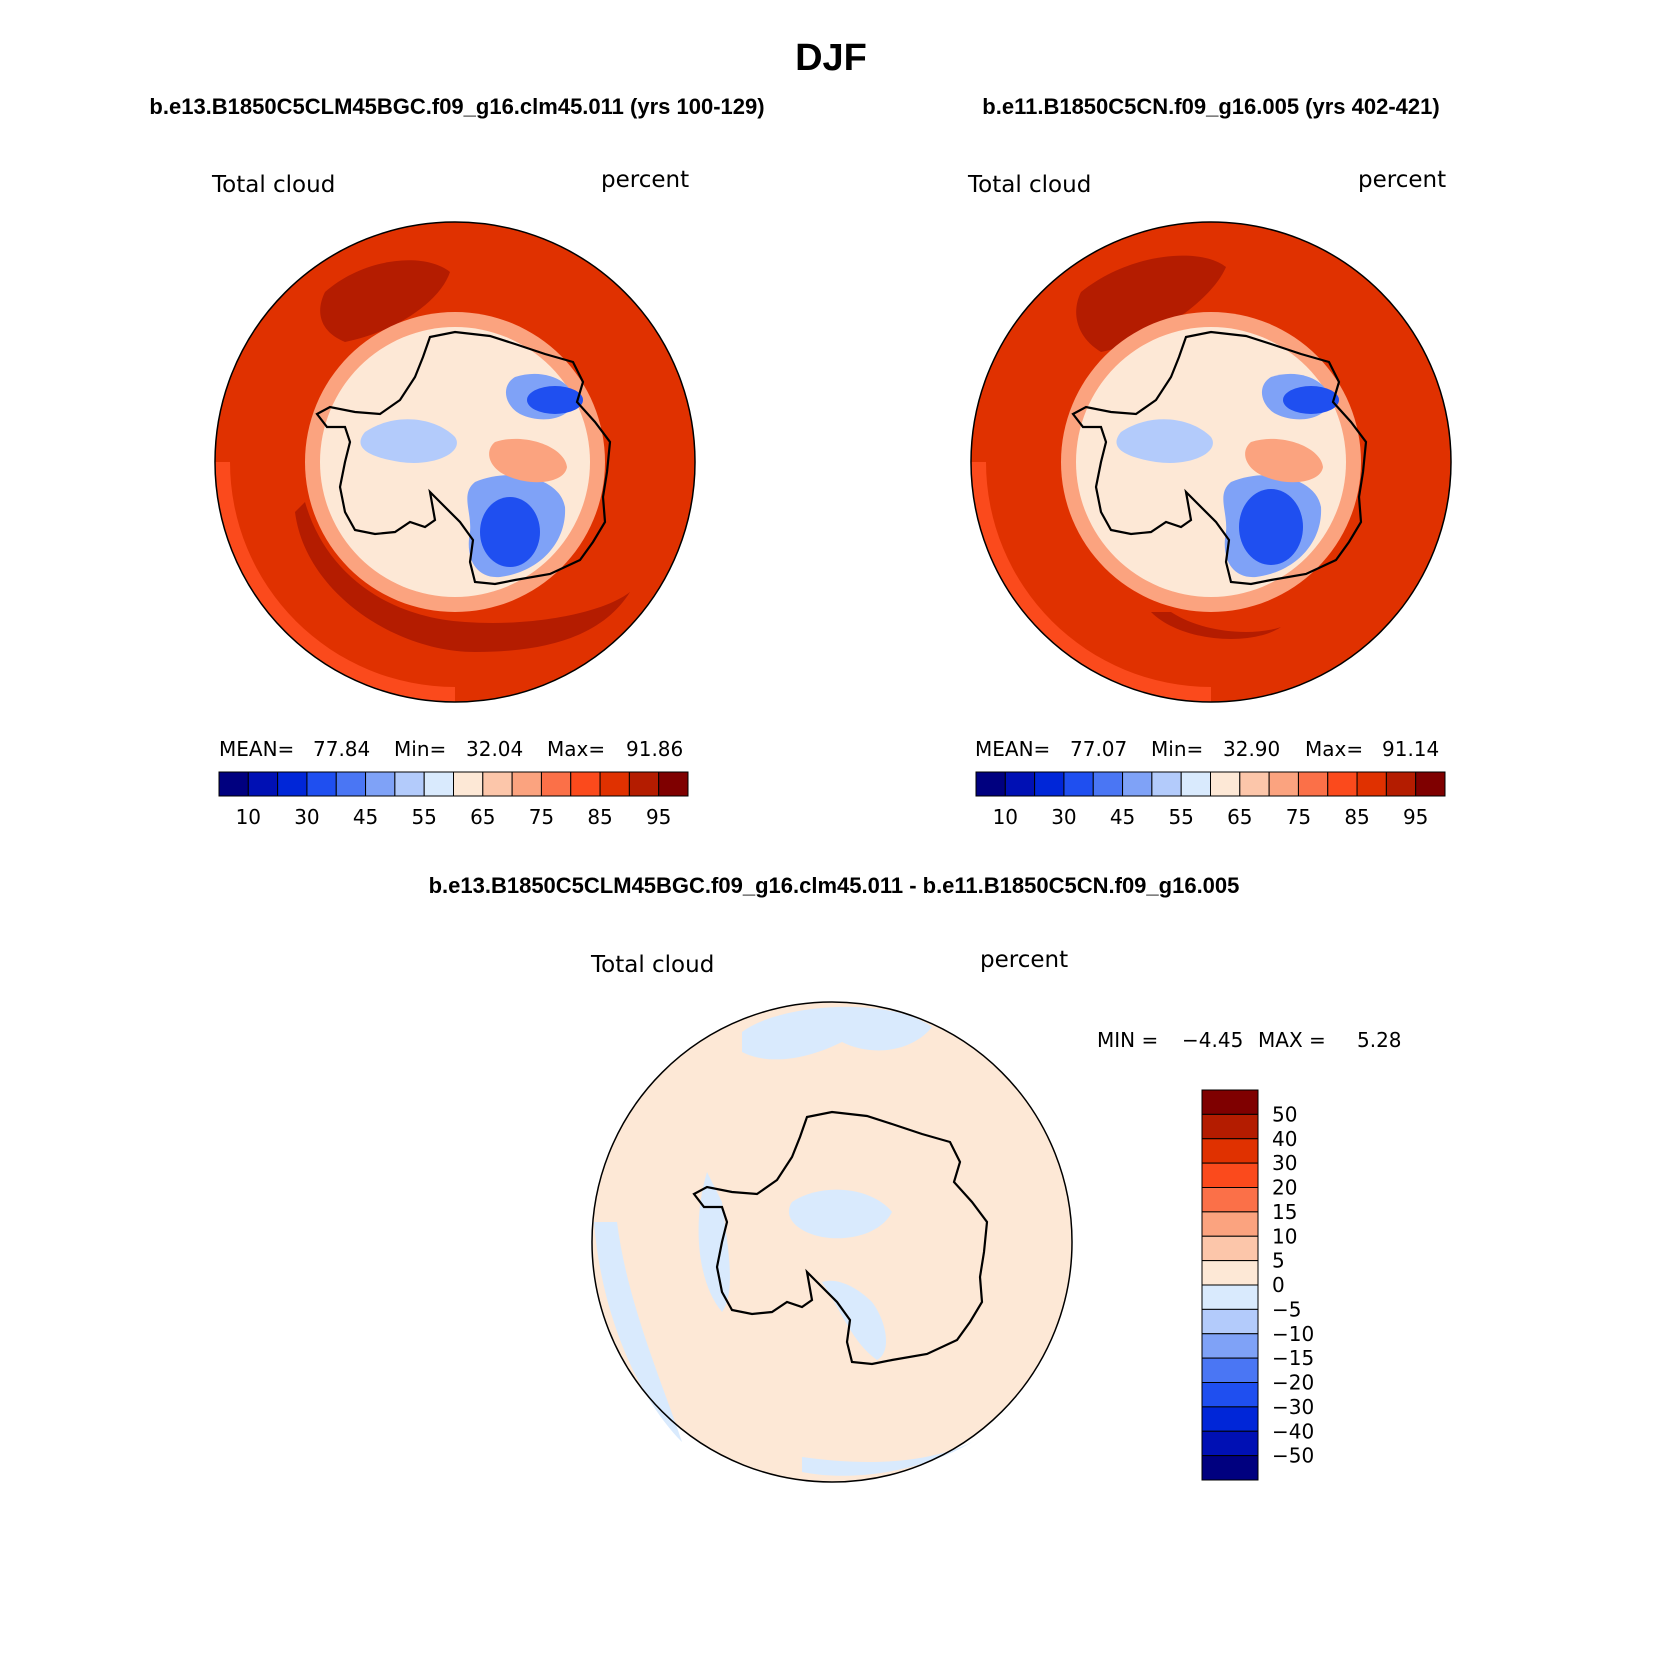 The height and width of the screenshot is (1666, 1663). I want to click on panel2-mean-value: 77.07, so click(1098, 749).